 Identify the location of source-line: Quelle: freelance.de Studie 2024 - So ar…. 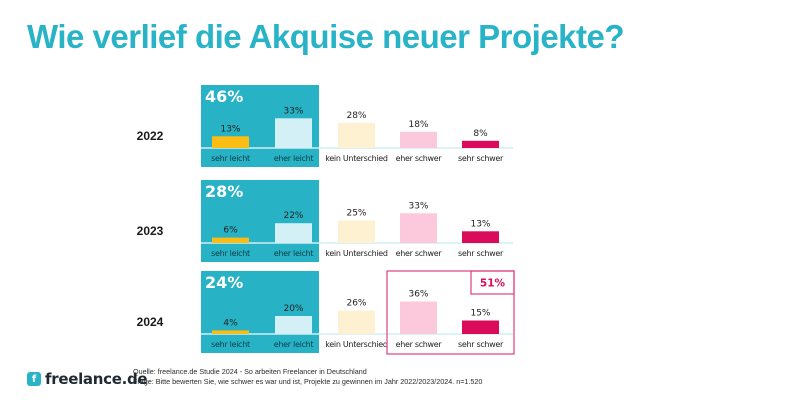
(250, 371).